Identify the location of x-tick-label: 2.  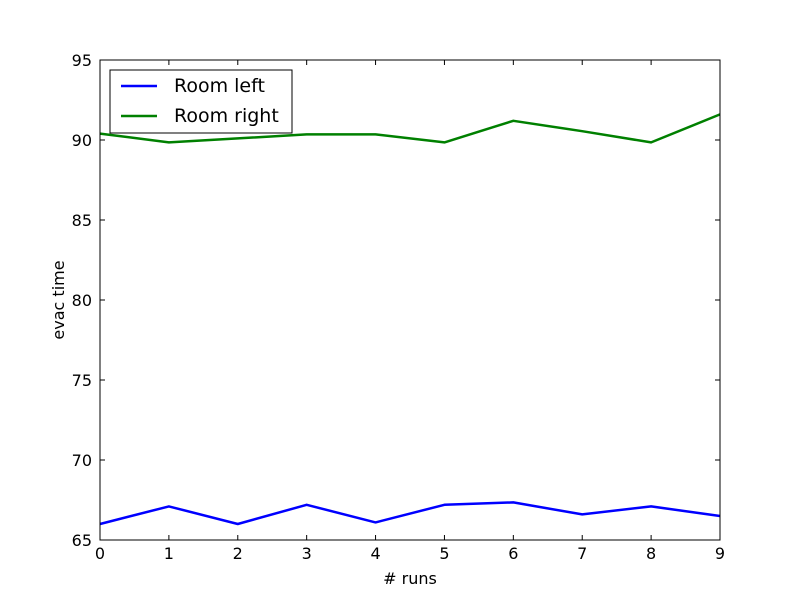
(238, 553).